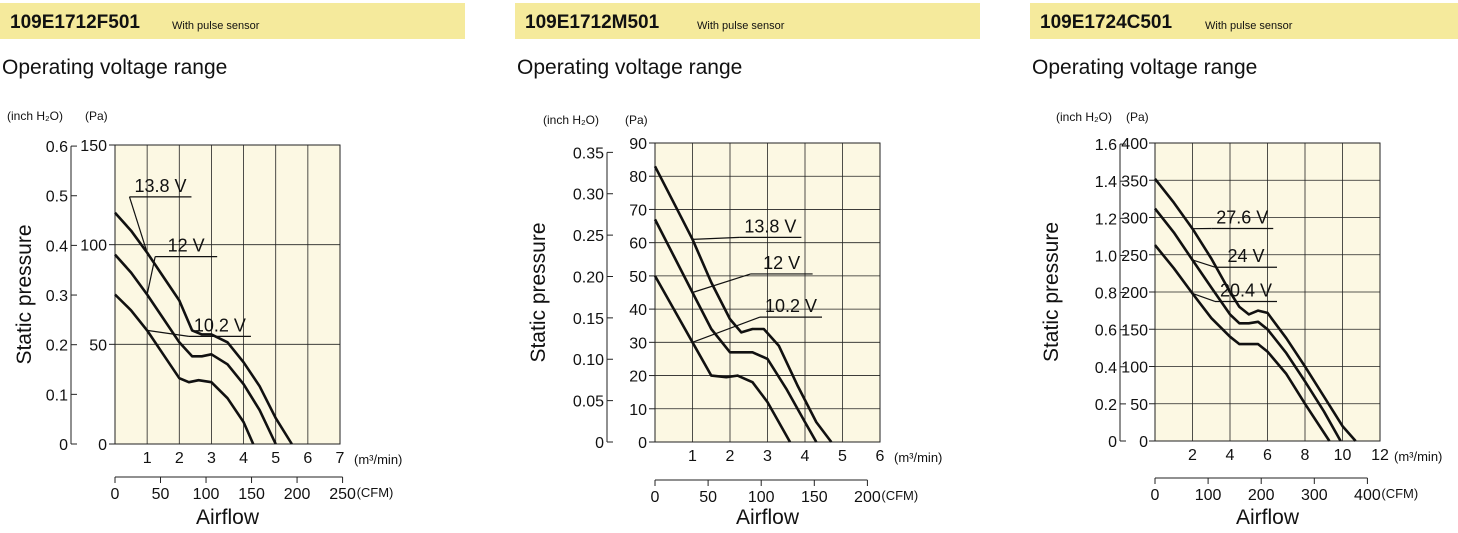 Image resolution: width=1458 pixels, height=533 pixels. What do you see at coordinates (57, 296) in the screenshot?
I see `y2-tick-label: 0.3` at bounding box center [57, 296].